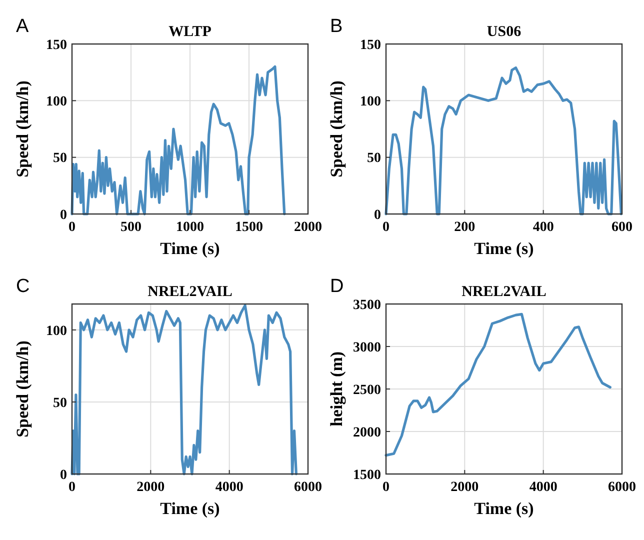 This screenshot has width=644, height=540. What do you see at coordinates (367, 432) in the screenshot?
I see `y-tick-label: 2000` at bounding box center [367, 432].